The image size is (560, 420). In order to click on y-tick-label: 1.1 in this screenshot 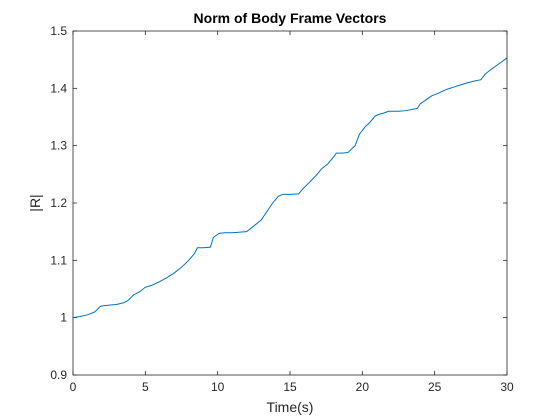, I will do `click(58, 260)`.